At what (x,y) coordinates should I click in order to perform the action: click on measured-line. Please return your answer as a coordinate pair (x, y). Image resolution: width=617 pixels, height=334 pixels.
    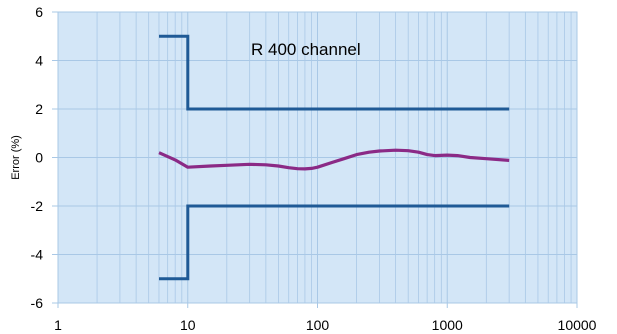
    Looking at the image, I should click on (334, 159).